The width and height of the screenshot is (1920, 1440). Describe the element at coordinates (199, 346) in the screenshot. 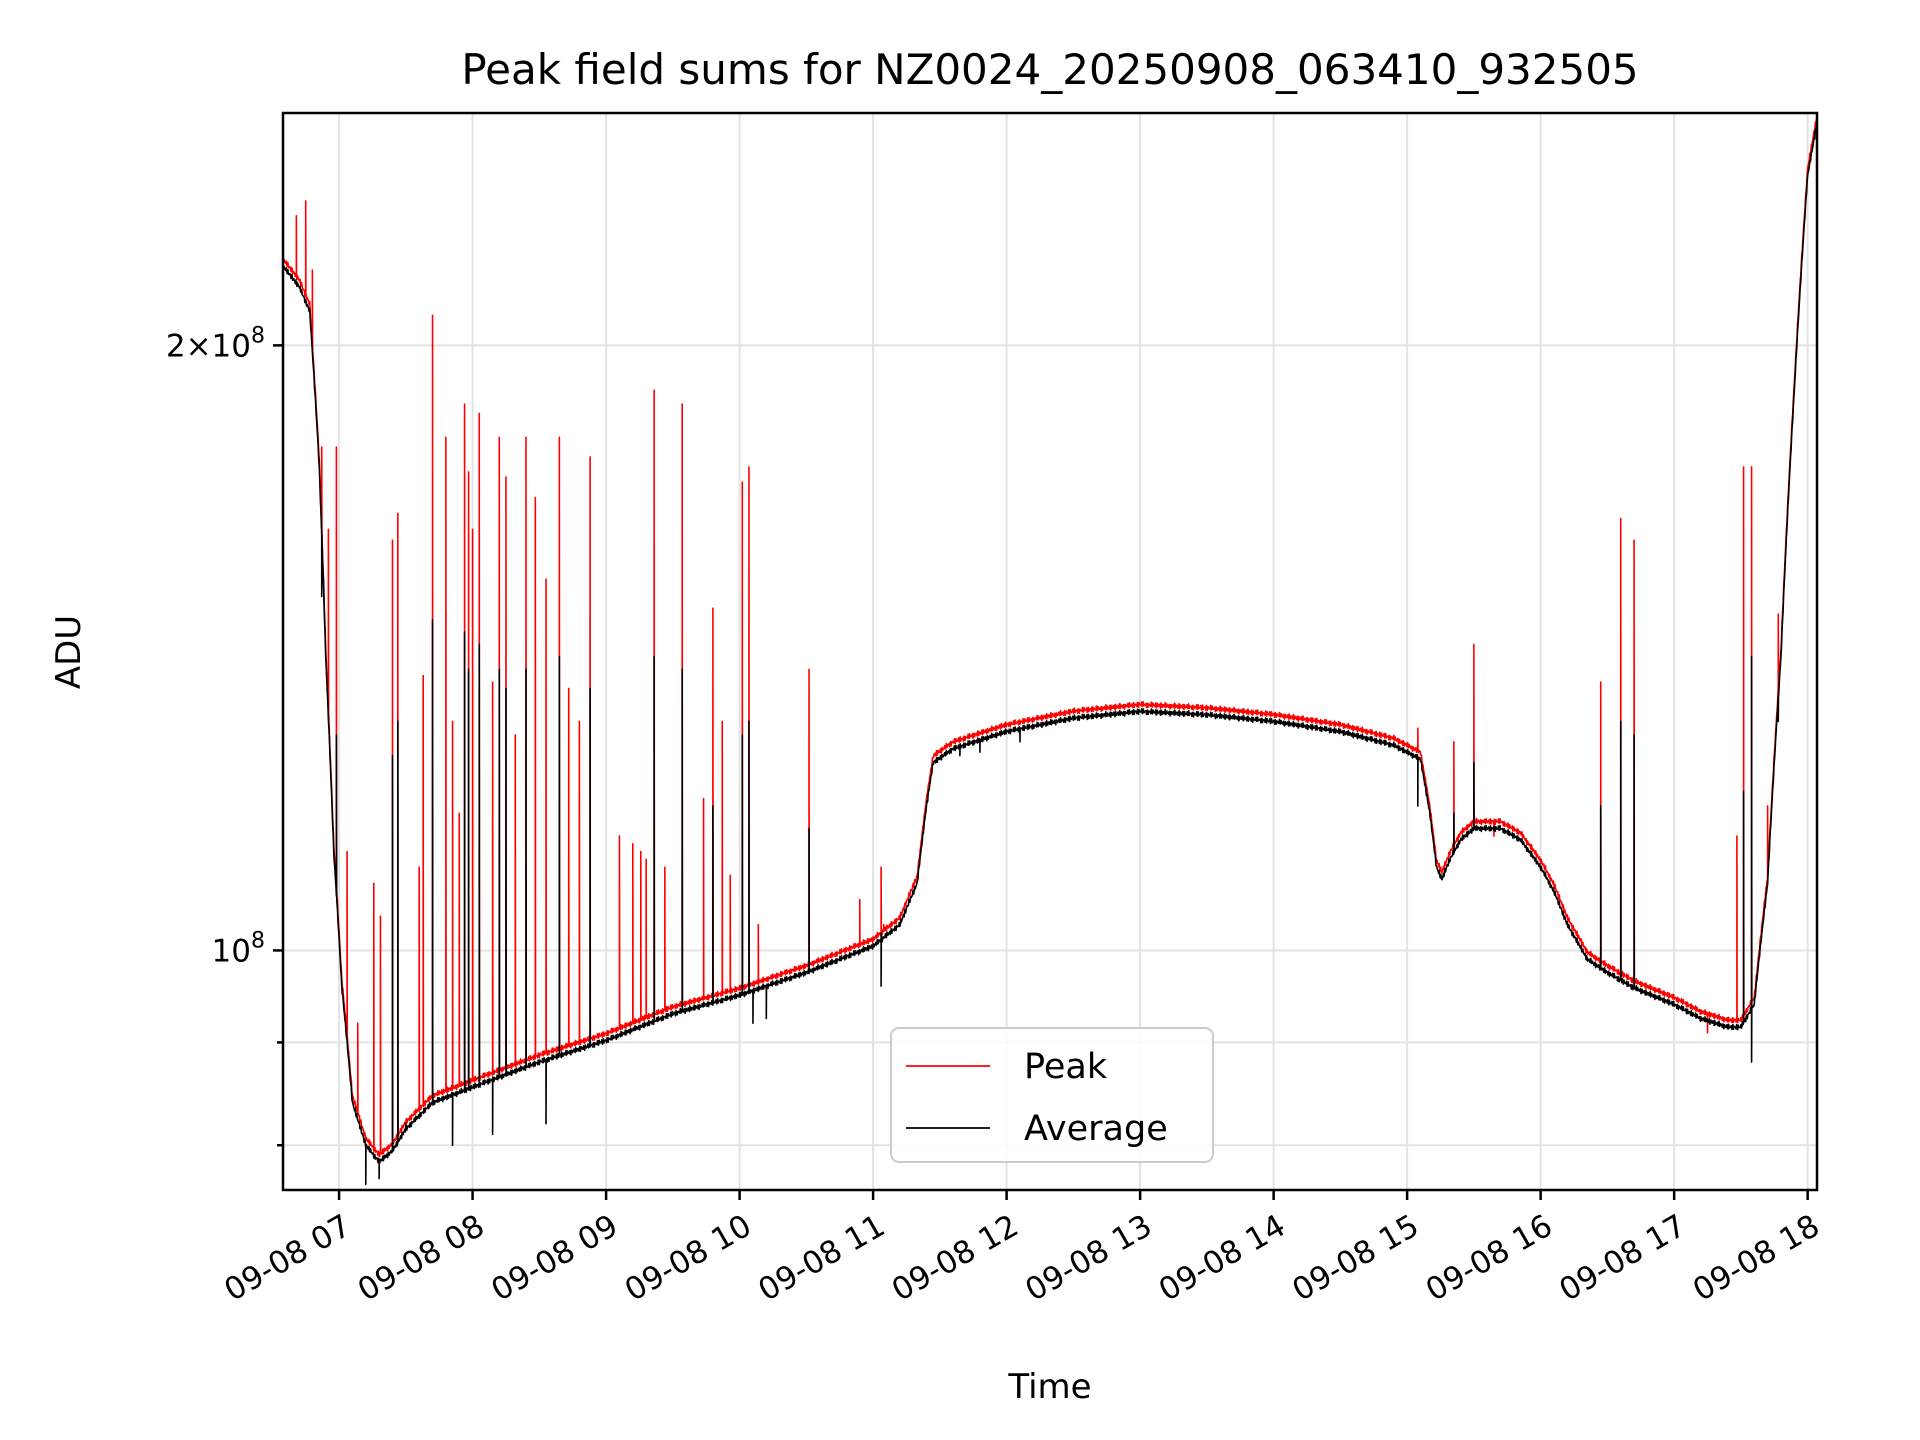

I see `y-tick-times: ×` at that location.